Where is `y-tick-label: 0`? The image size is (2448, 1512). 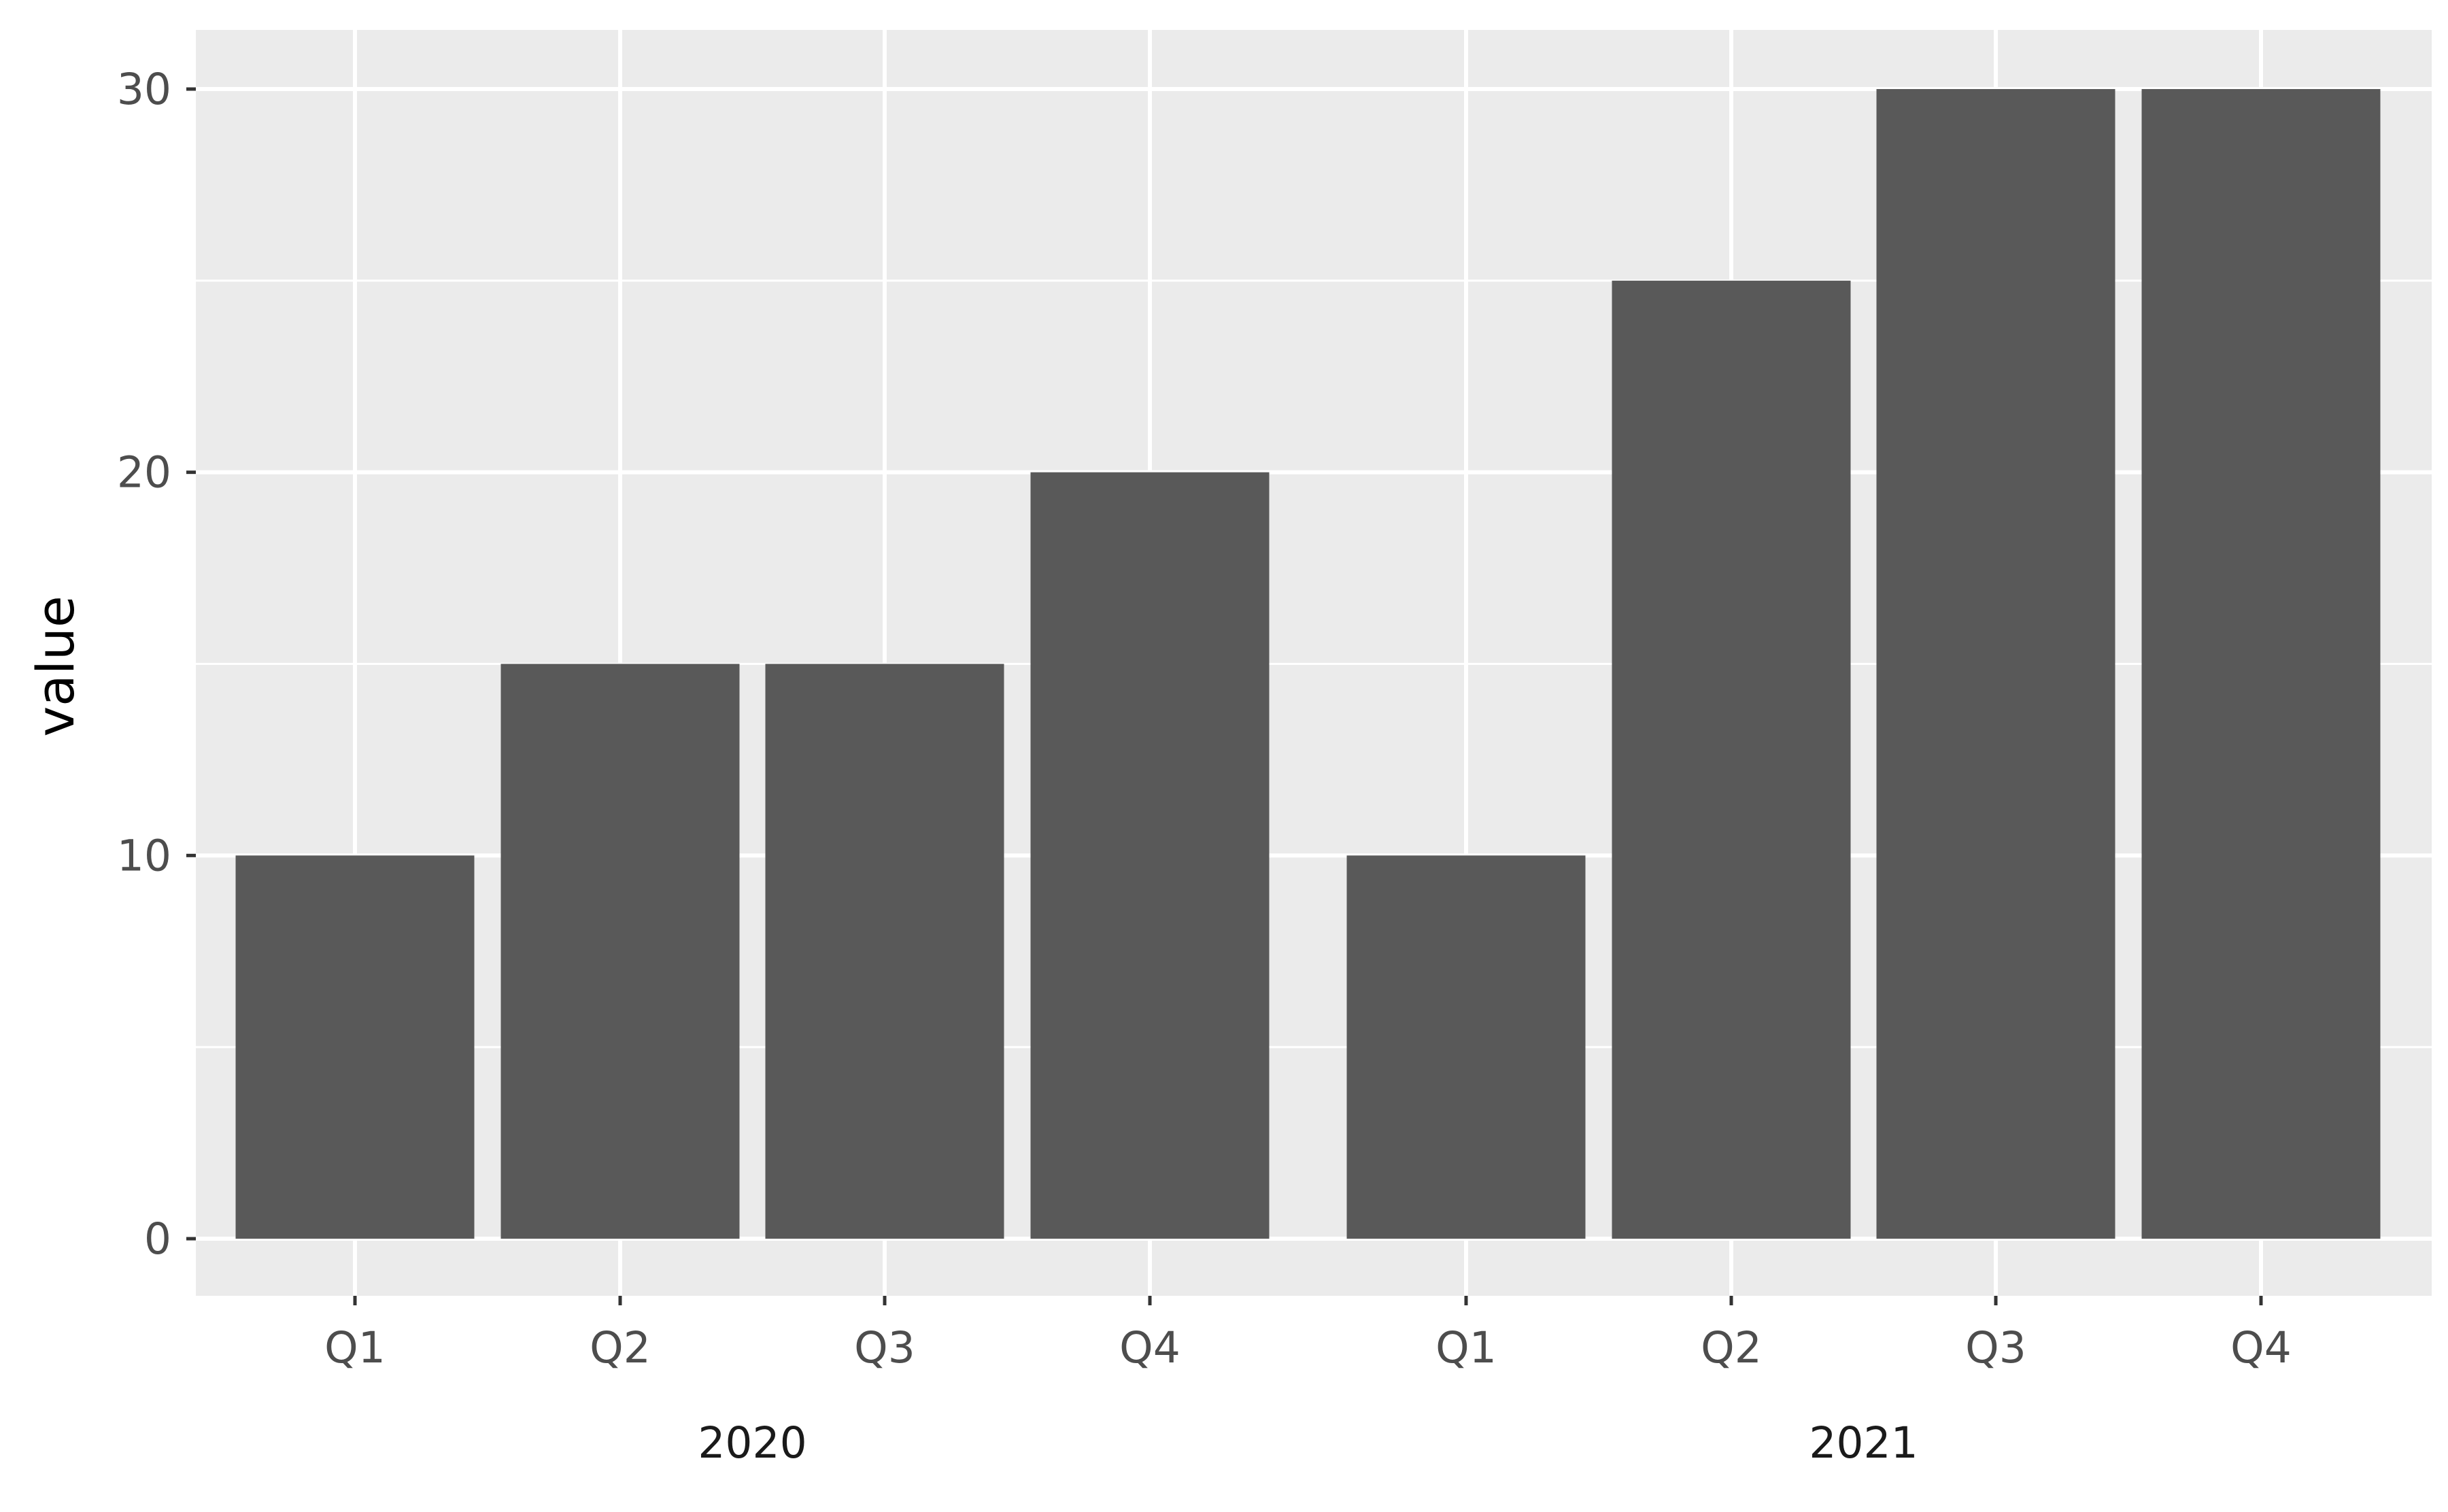
y-tick-label: 0 is located at coordinates (158, 1239).